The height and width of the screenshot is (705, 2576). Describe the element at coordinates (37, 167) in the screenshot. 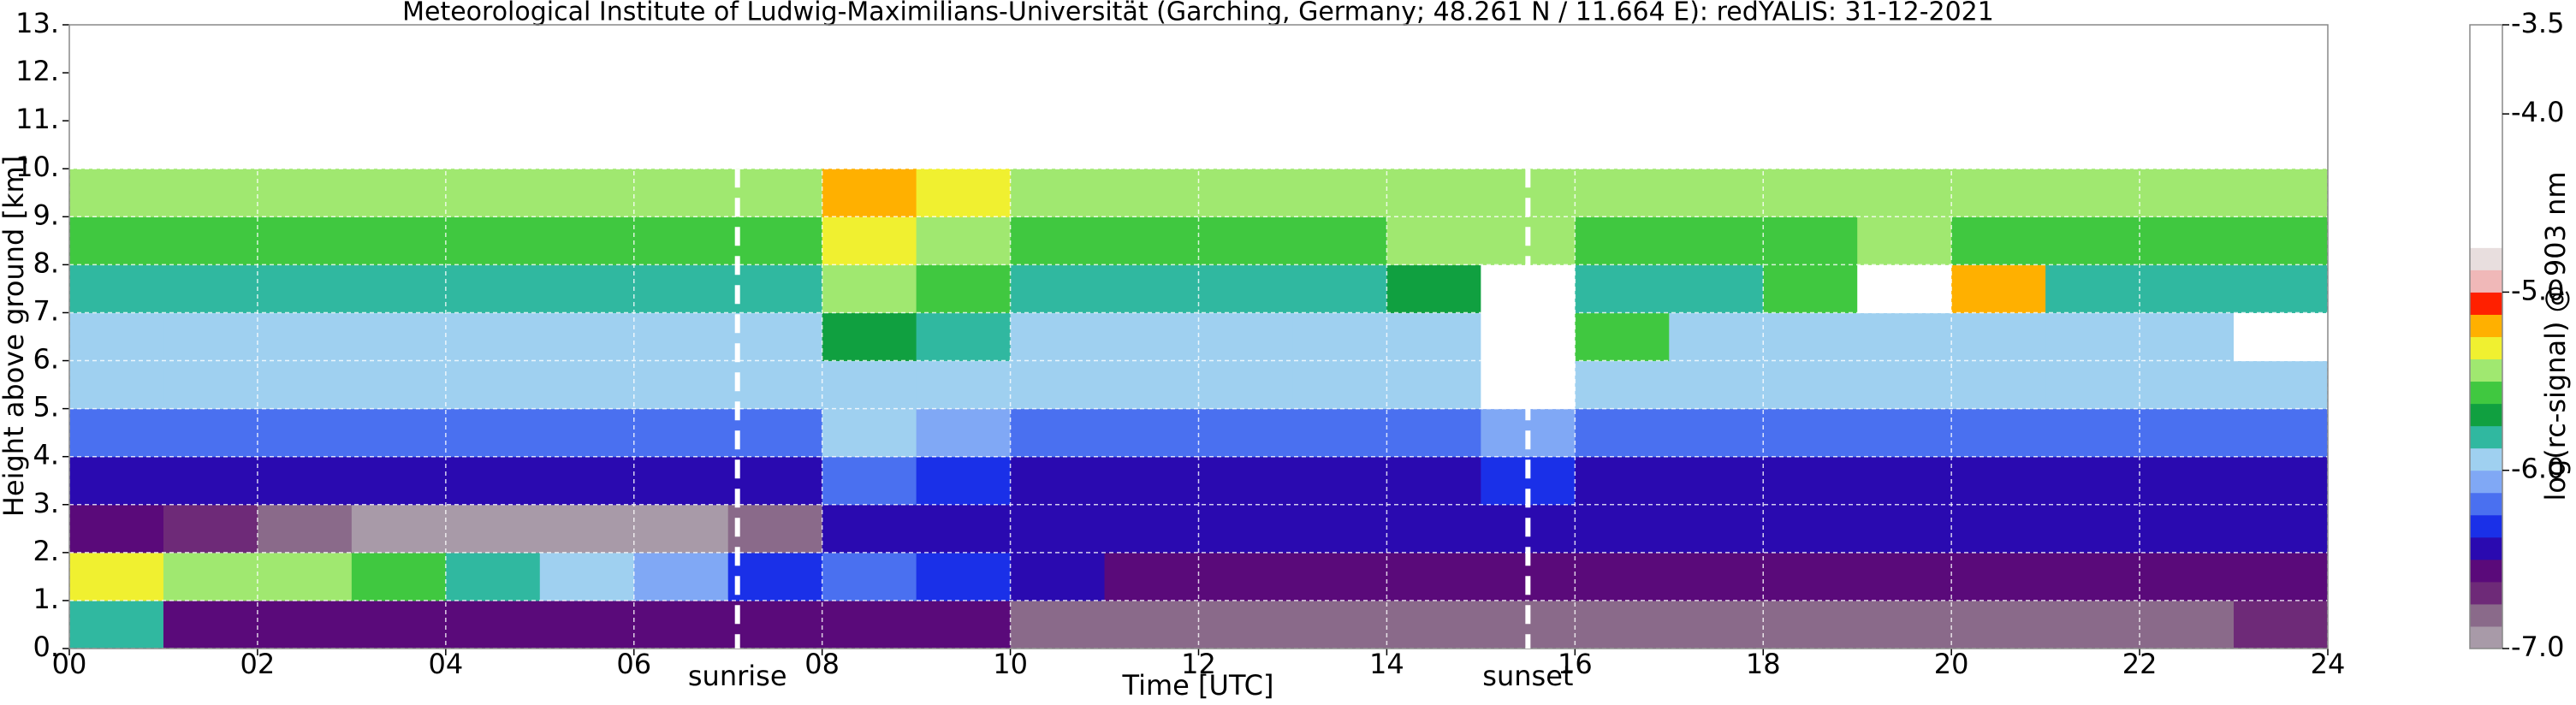

I see `y-tick-label: 10.` at that location.